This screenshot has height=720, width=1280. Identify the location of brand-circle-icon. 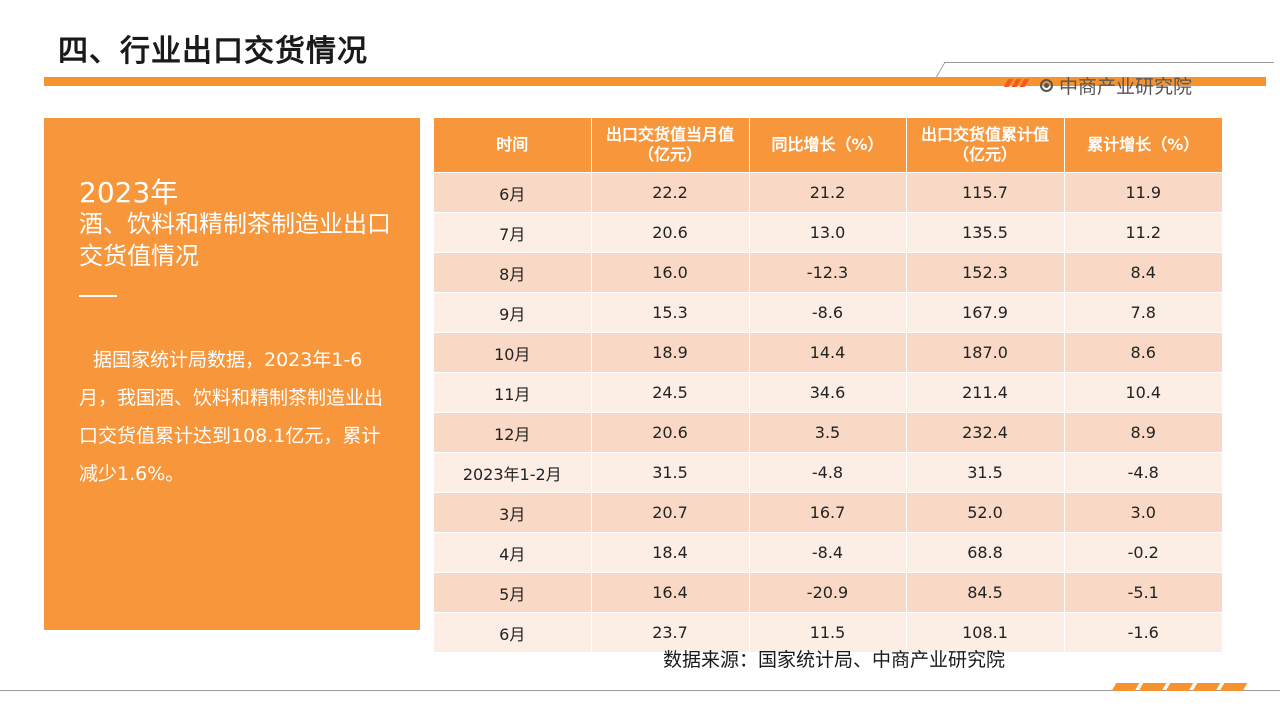
(1046, 85).